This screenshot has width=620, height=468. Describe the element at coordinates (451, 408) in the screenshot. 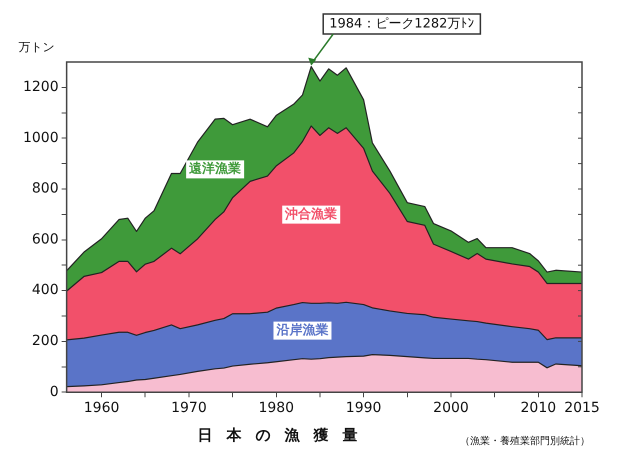

I see `x-tick-label: 2000` at that location.